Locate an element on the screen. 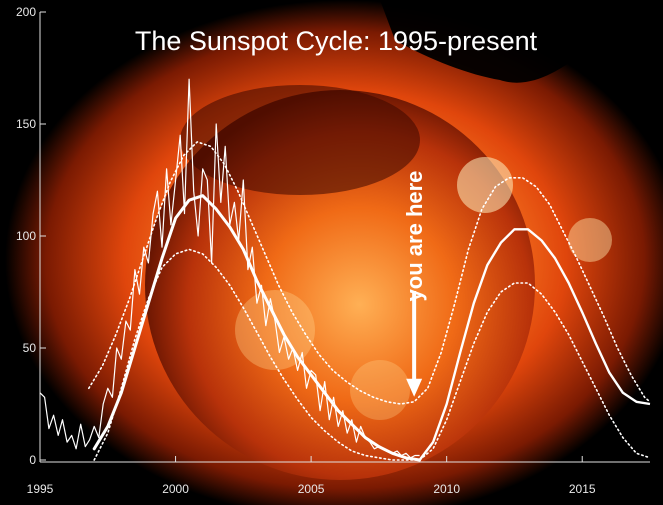  x-tick-label: 2010 is located at coordinates (446, 489).